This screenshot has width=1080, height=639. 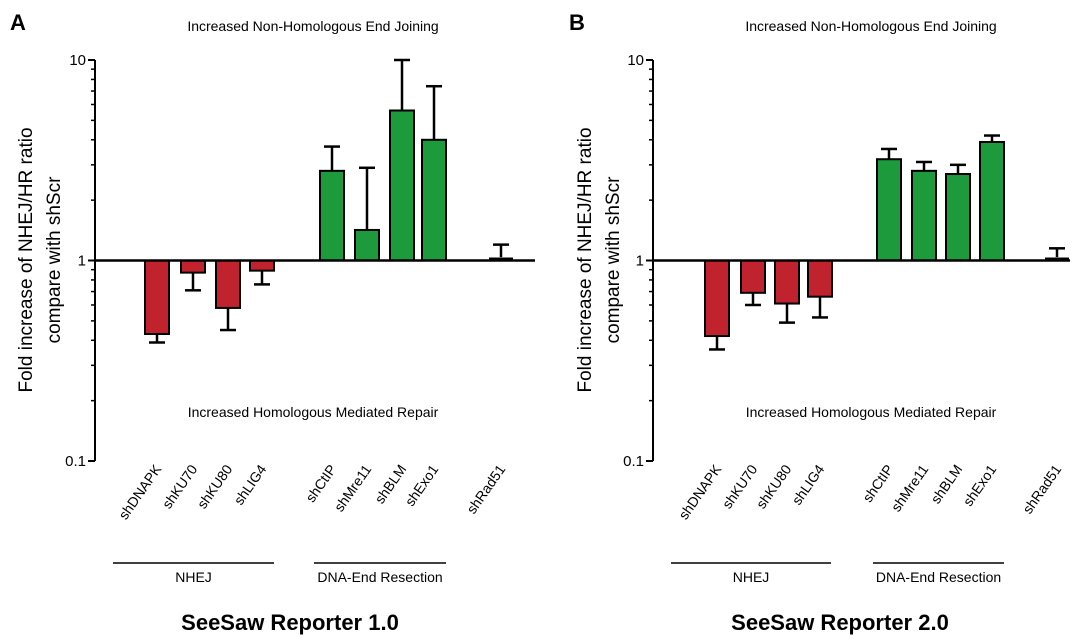 What do you see at coordinates (180, 486) in the screenshot?
I see `x-tick-label: shKU70` at bounding box center [180, 486].